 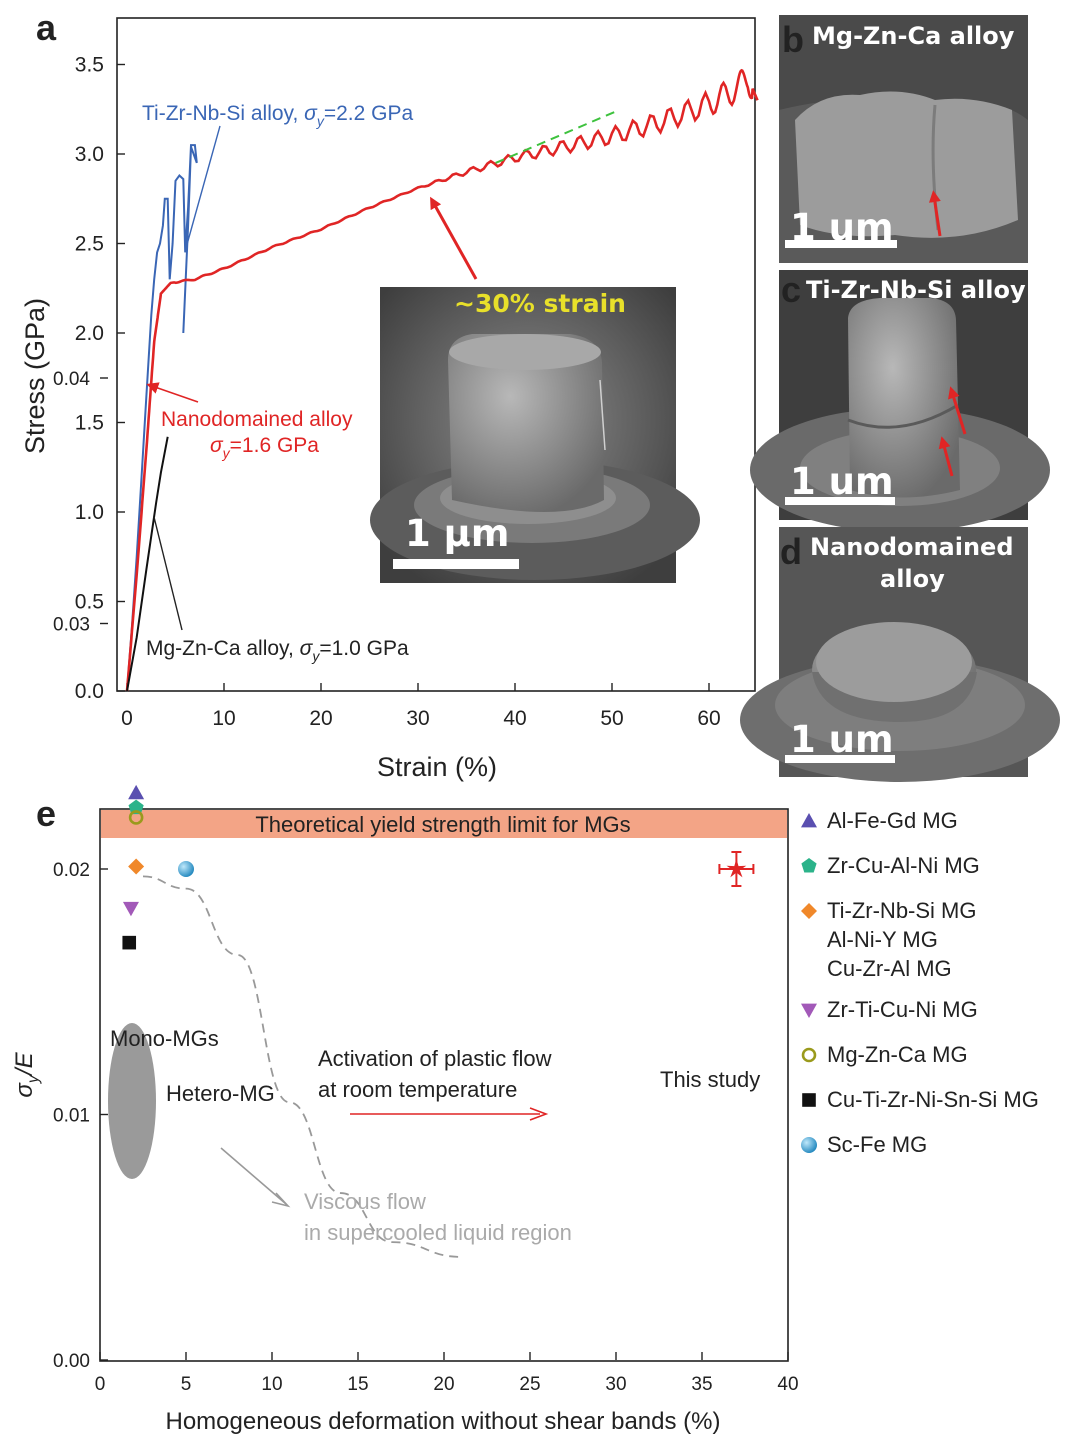 I want to click on legend-label: Zr-Ti-Cu-Ni MG, so click(x=902, y=1009).